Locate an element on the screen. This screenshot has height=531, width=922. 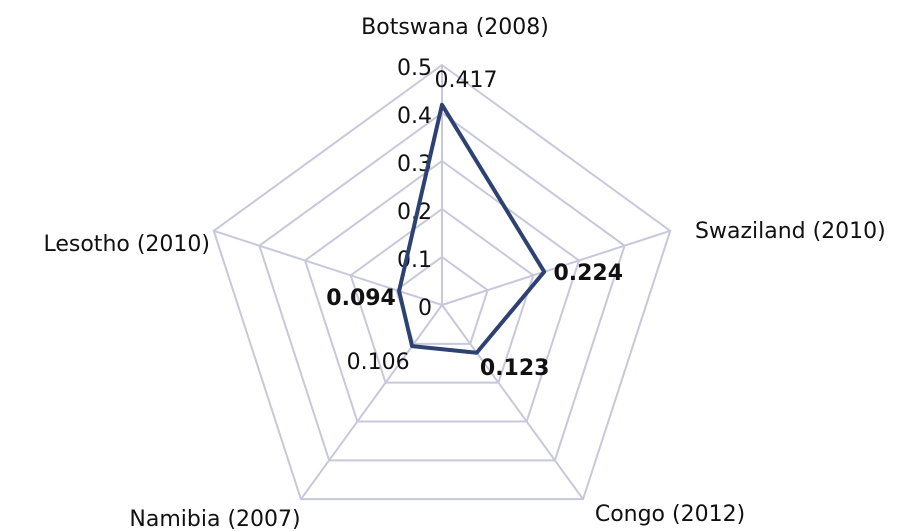
value-label: 0.123 is located at coordinates (515, 368).